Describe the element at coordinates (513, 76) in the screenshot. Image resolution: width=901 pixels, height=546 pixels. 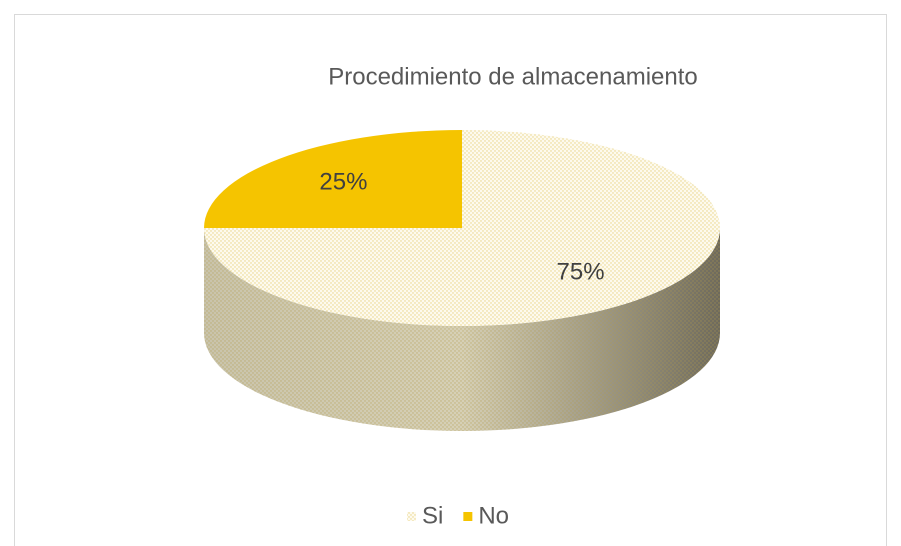
I see `chart-title: Procedimiento de almacenamiento` at that location.